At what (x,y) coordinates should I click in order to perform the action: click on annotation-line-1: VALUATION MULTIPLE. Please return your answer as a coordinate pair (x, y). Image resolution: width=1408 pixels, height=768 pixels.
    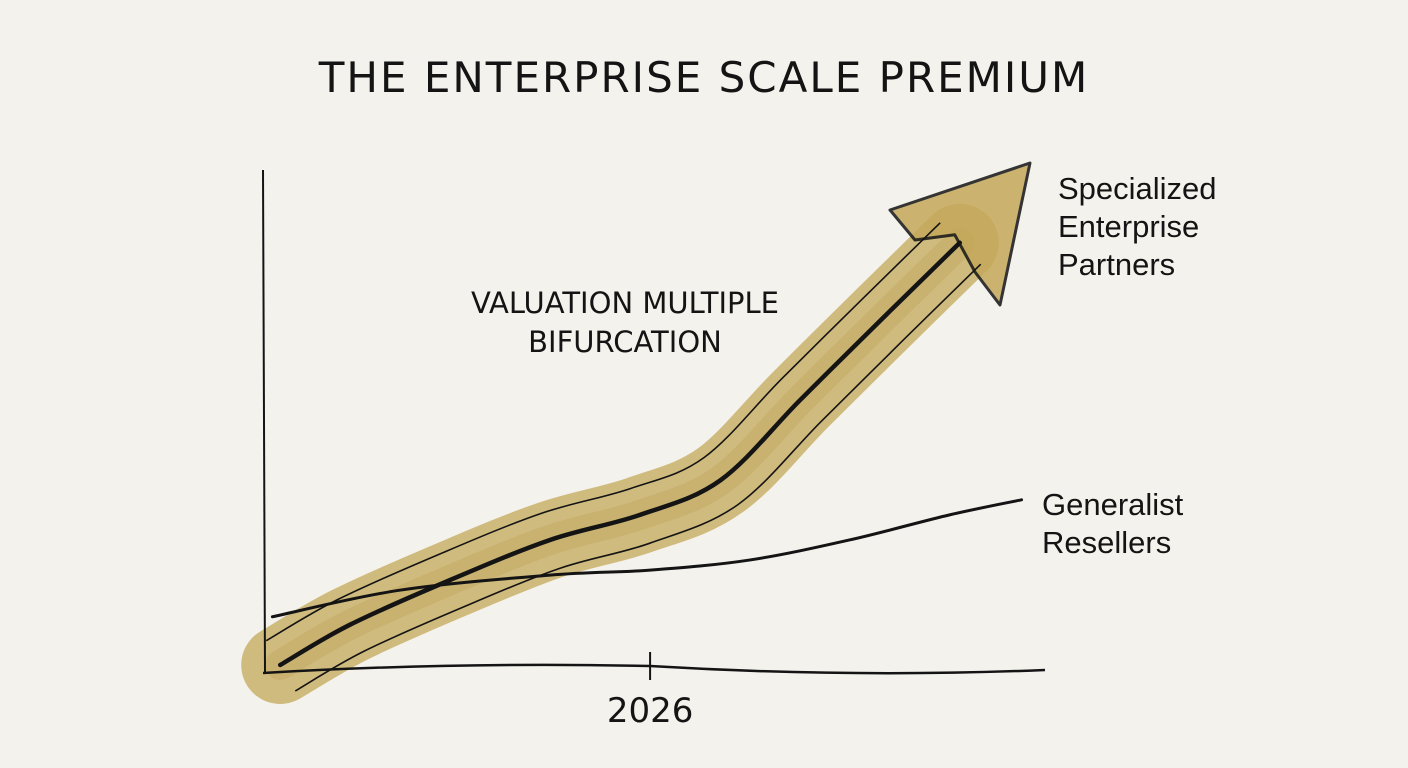
    Looking at the image, I should click on (625, 303).